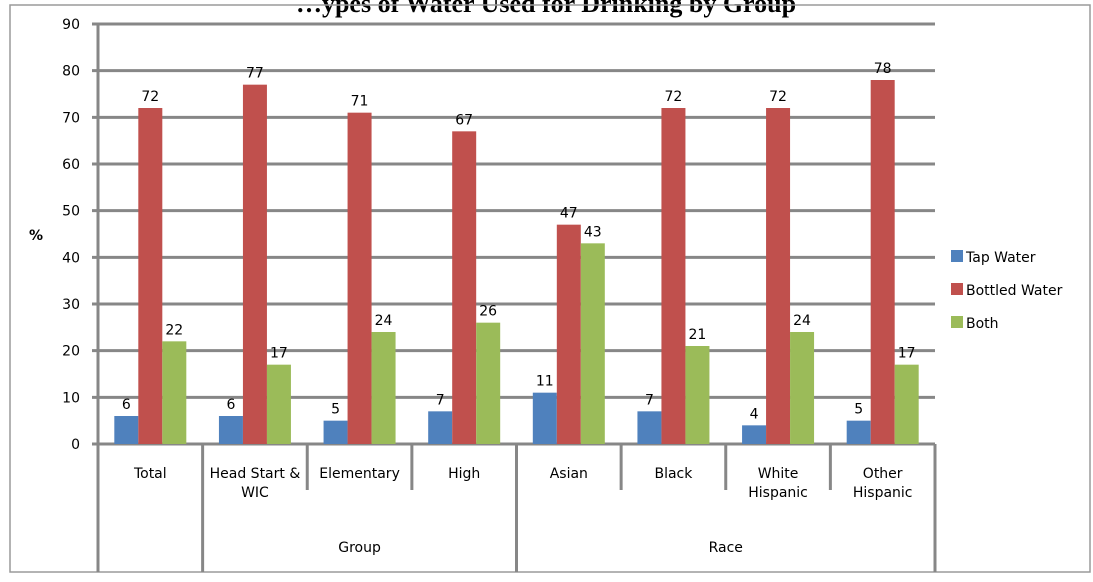  I want to click on legend-label: Both, so click(982, 324).